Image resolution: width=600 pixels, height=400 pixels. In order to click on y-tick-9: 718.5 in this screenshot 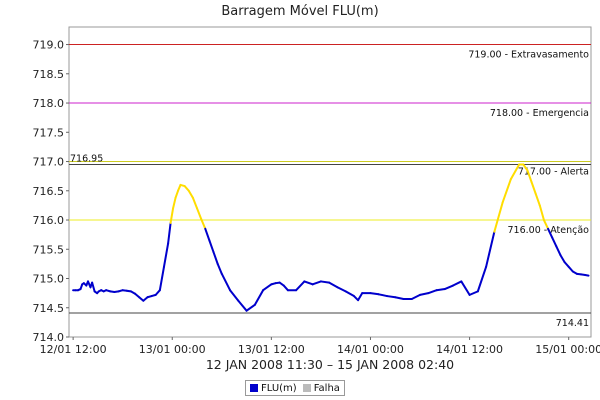, I will do `click(49, 74)`.